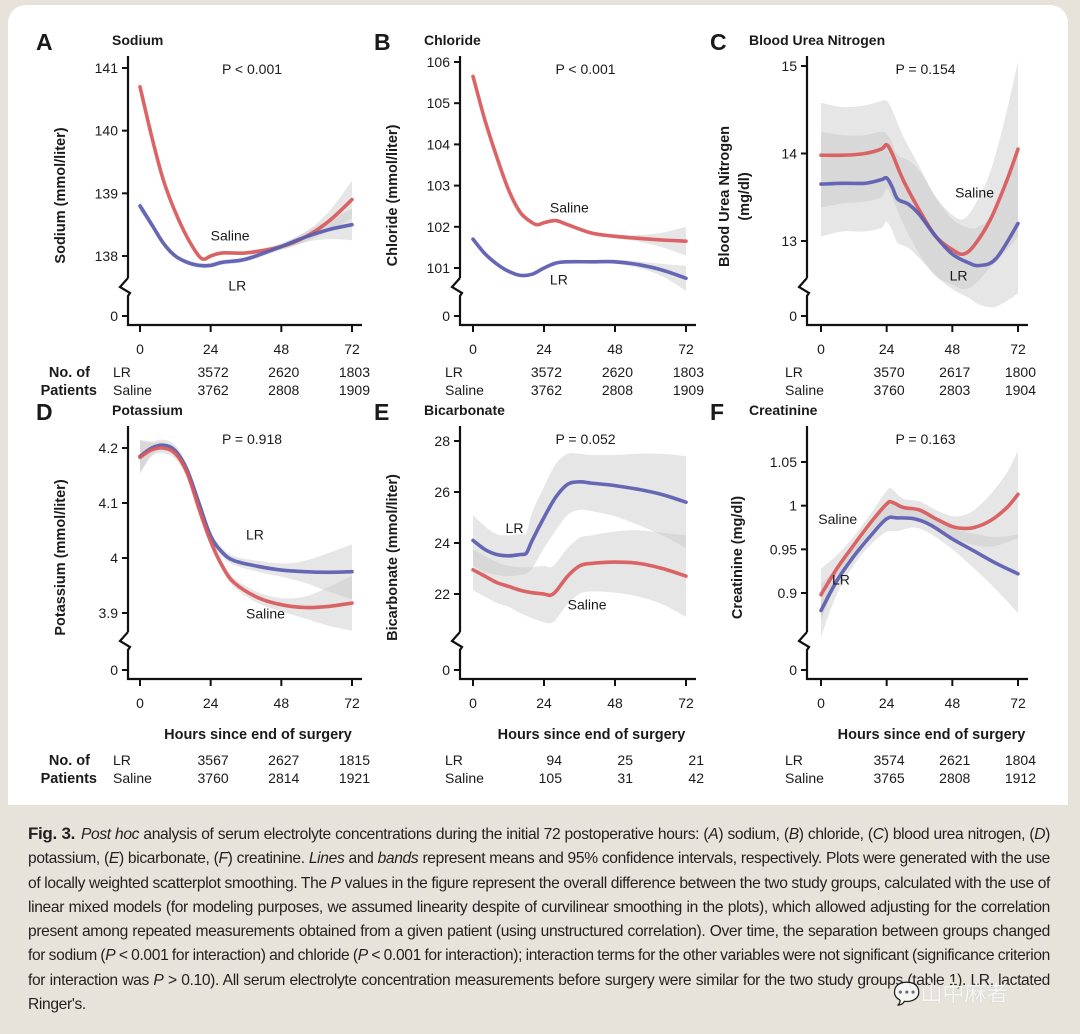  What do you see at coordinates (223, 859) in the screenshot?
I see `caption-italic: F` at bounding box center [223, 859].